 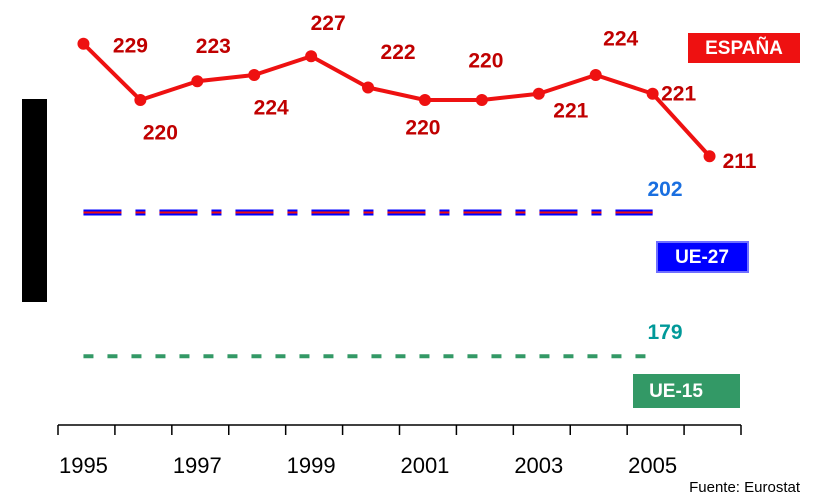 I want to click on x-tick-label: 1997, so click(x=197, y=465).